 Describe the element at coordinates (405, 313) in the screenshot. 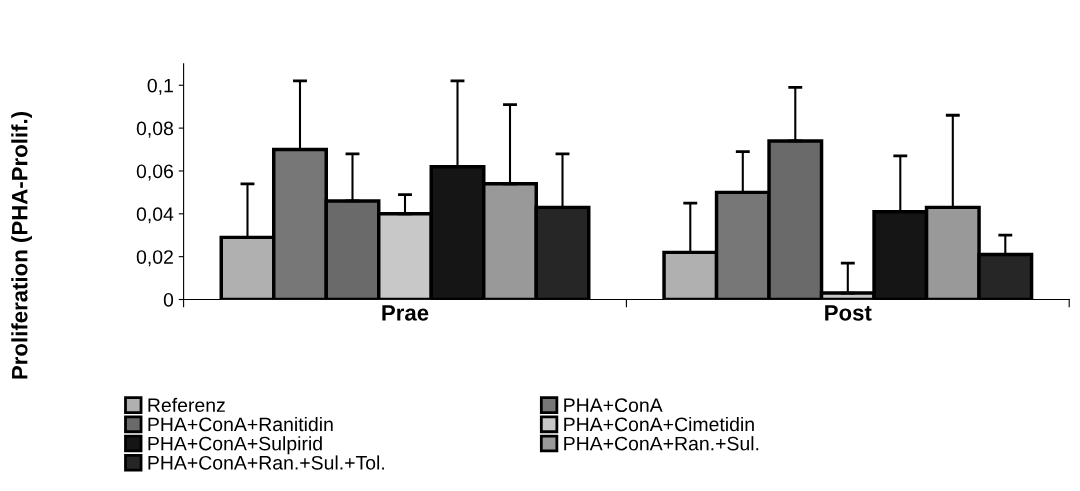

I see `x-tick-label: Prae` at that location.